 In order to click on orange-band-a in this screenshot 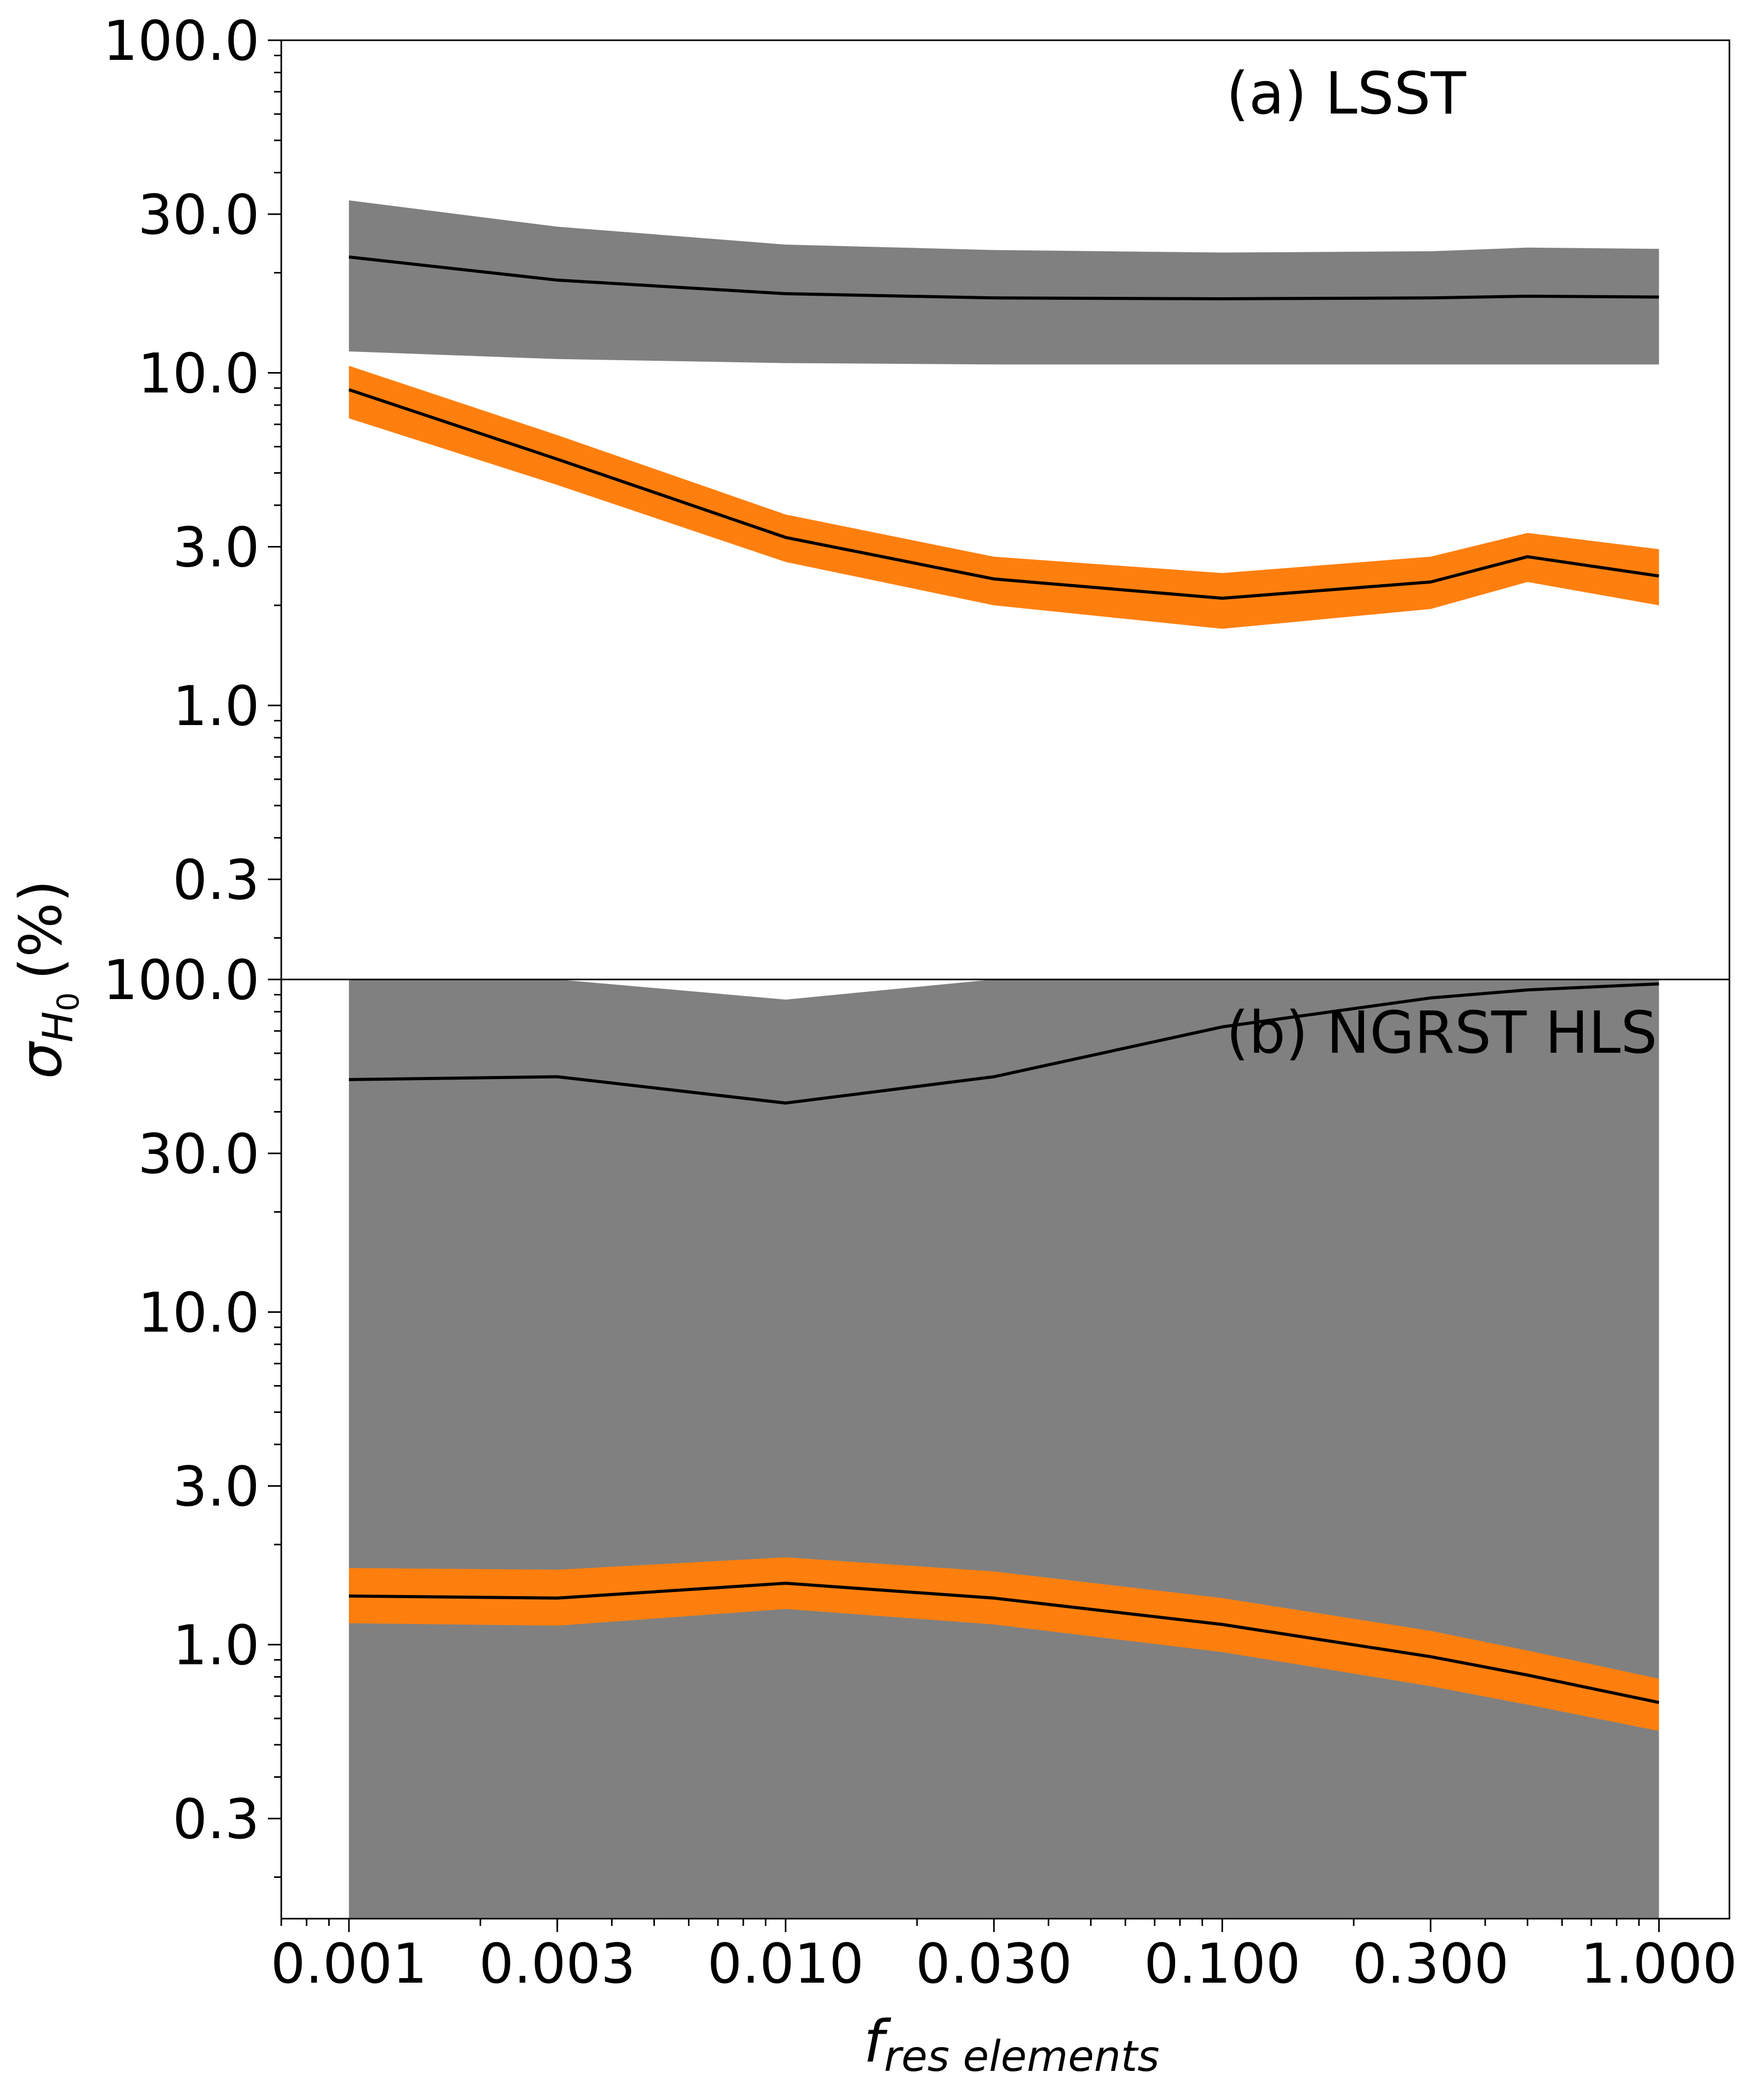, I will do `click(1004, 497)`.